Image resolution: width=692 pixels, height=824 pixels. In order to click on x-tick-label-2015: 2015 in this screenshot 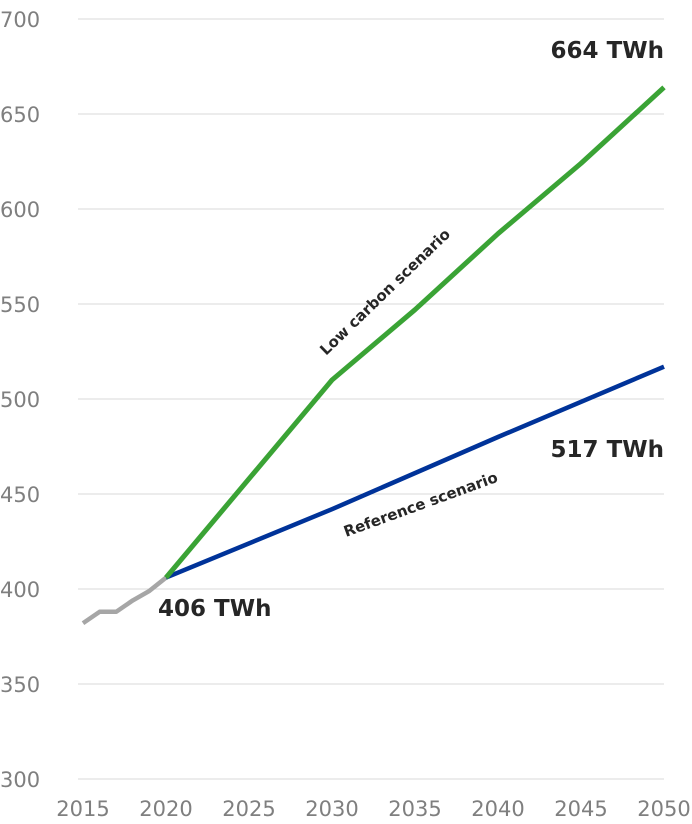, I will do `click(82, 809)`.